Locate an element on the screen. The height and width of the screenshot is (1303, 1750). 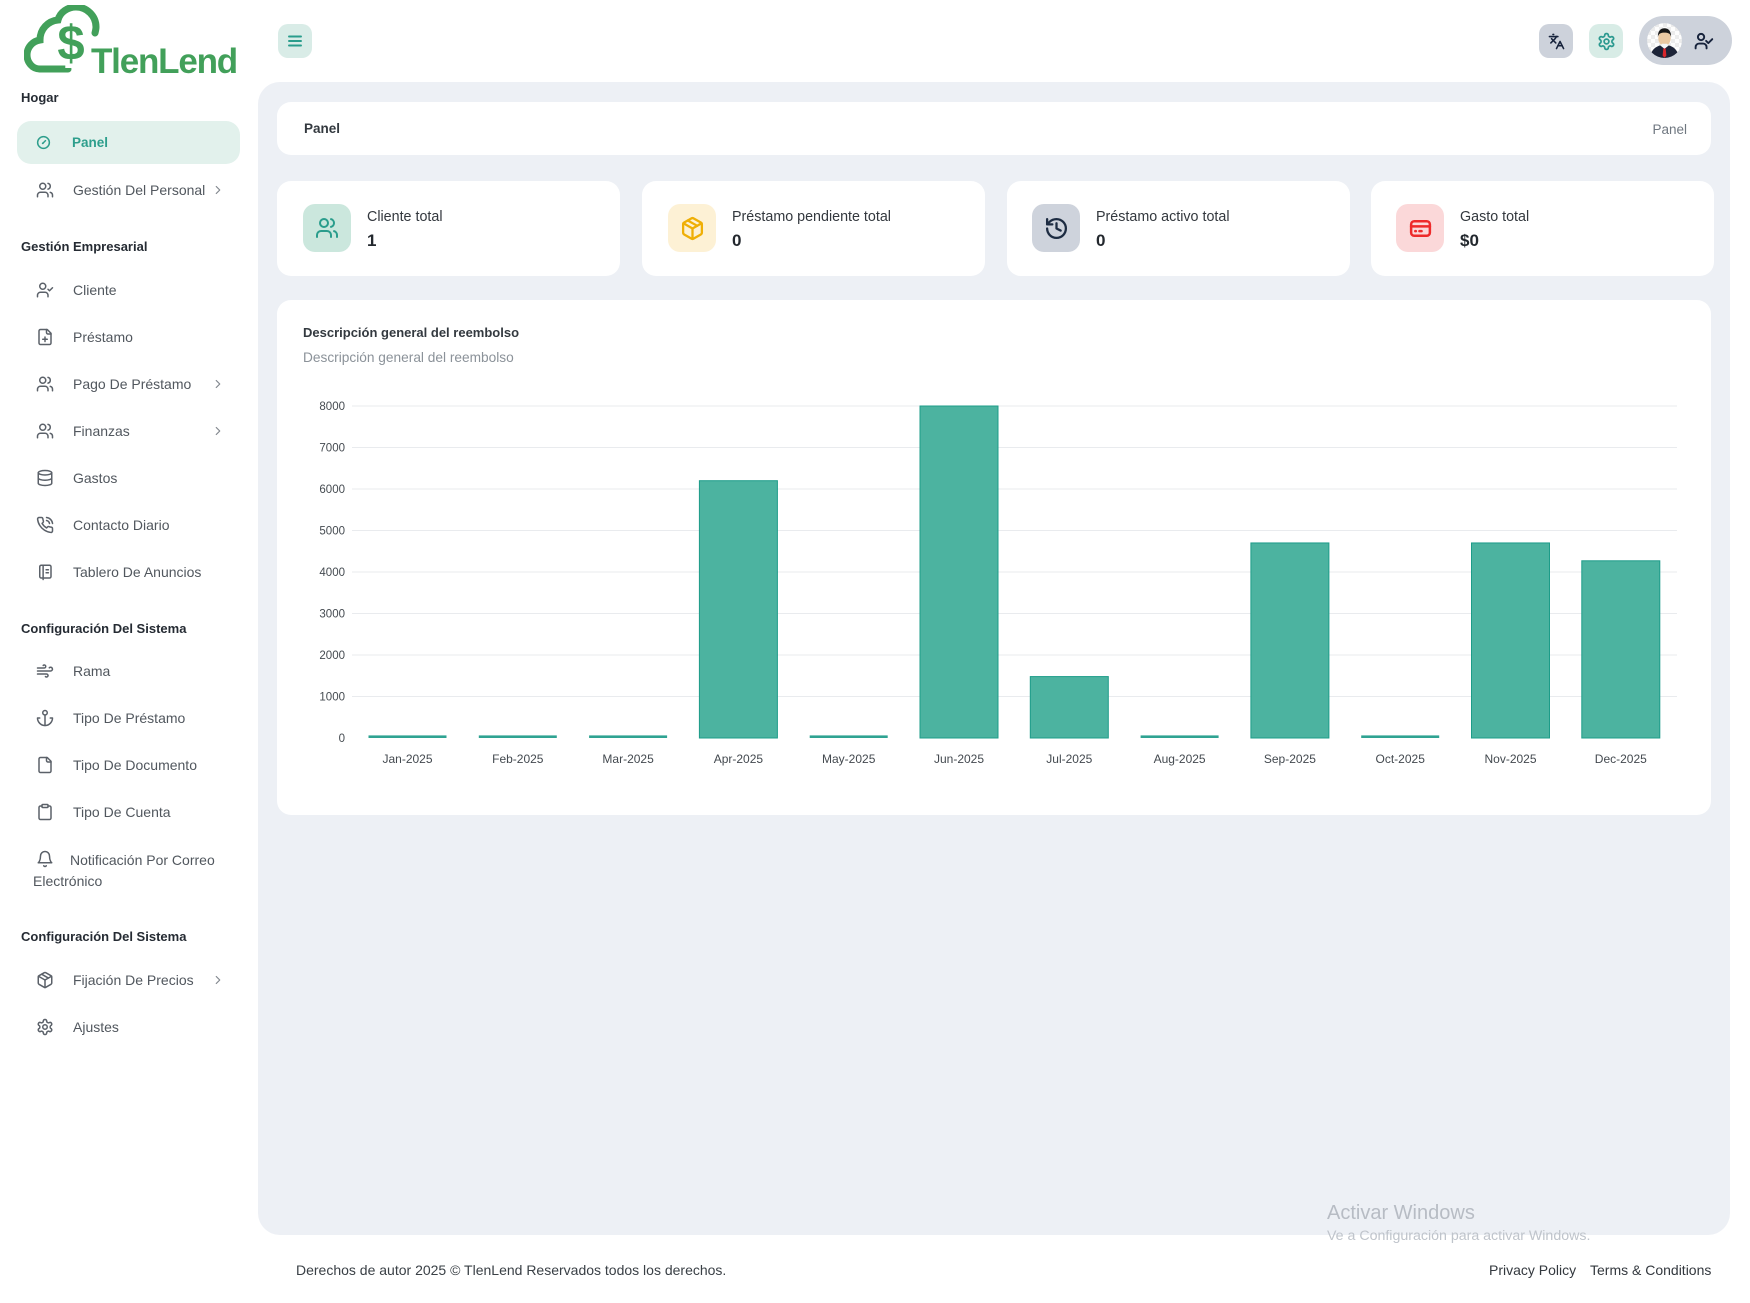
svg-text: Feb-2025 is located at coordinates (518, 759).